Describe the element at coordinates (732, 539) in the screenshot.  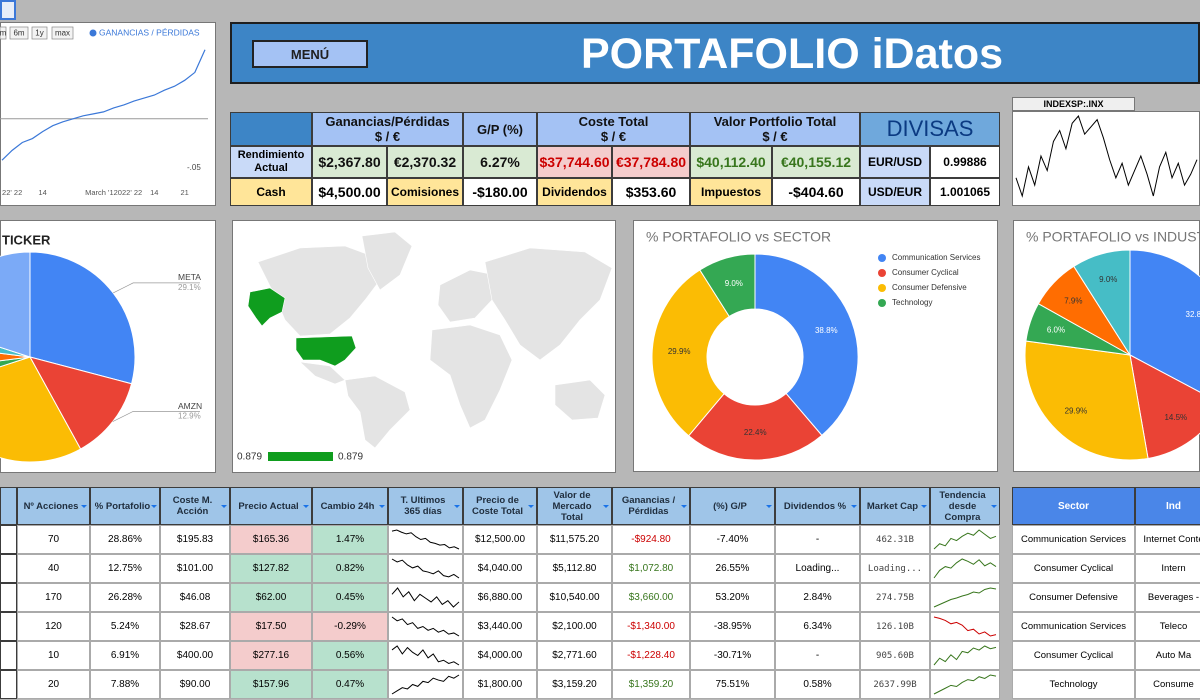
I see `holding-cell: -7.40%` at that location.